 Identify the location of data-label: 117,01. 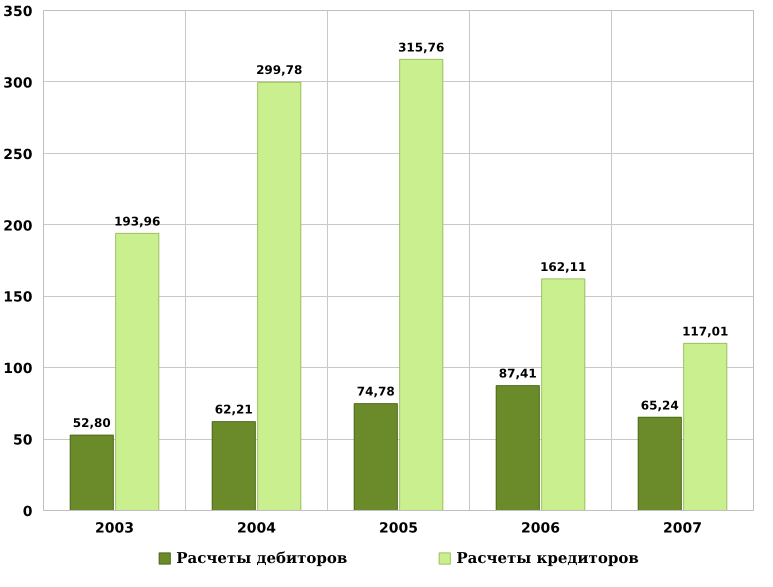
(705, 331).